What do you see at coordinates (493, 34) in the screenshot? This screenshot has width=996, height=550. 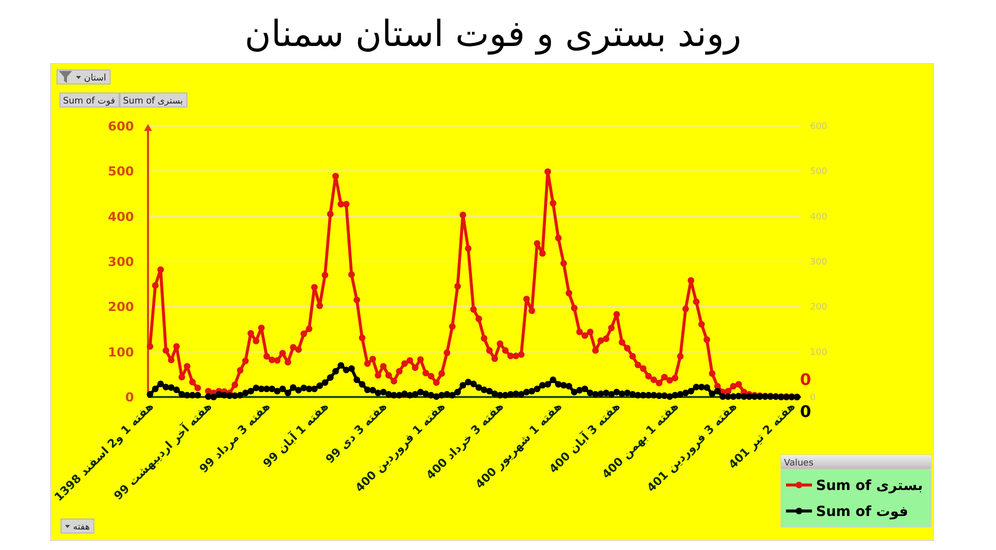 I see `chart-title: روند بستری و فوت استان سمنان` at bounding box center [493, 34].